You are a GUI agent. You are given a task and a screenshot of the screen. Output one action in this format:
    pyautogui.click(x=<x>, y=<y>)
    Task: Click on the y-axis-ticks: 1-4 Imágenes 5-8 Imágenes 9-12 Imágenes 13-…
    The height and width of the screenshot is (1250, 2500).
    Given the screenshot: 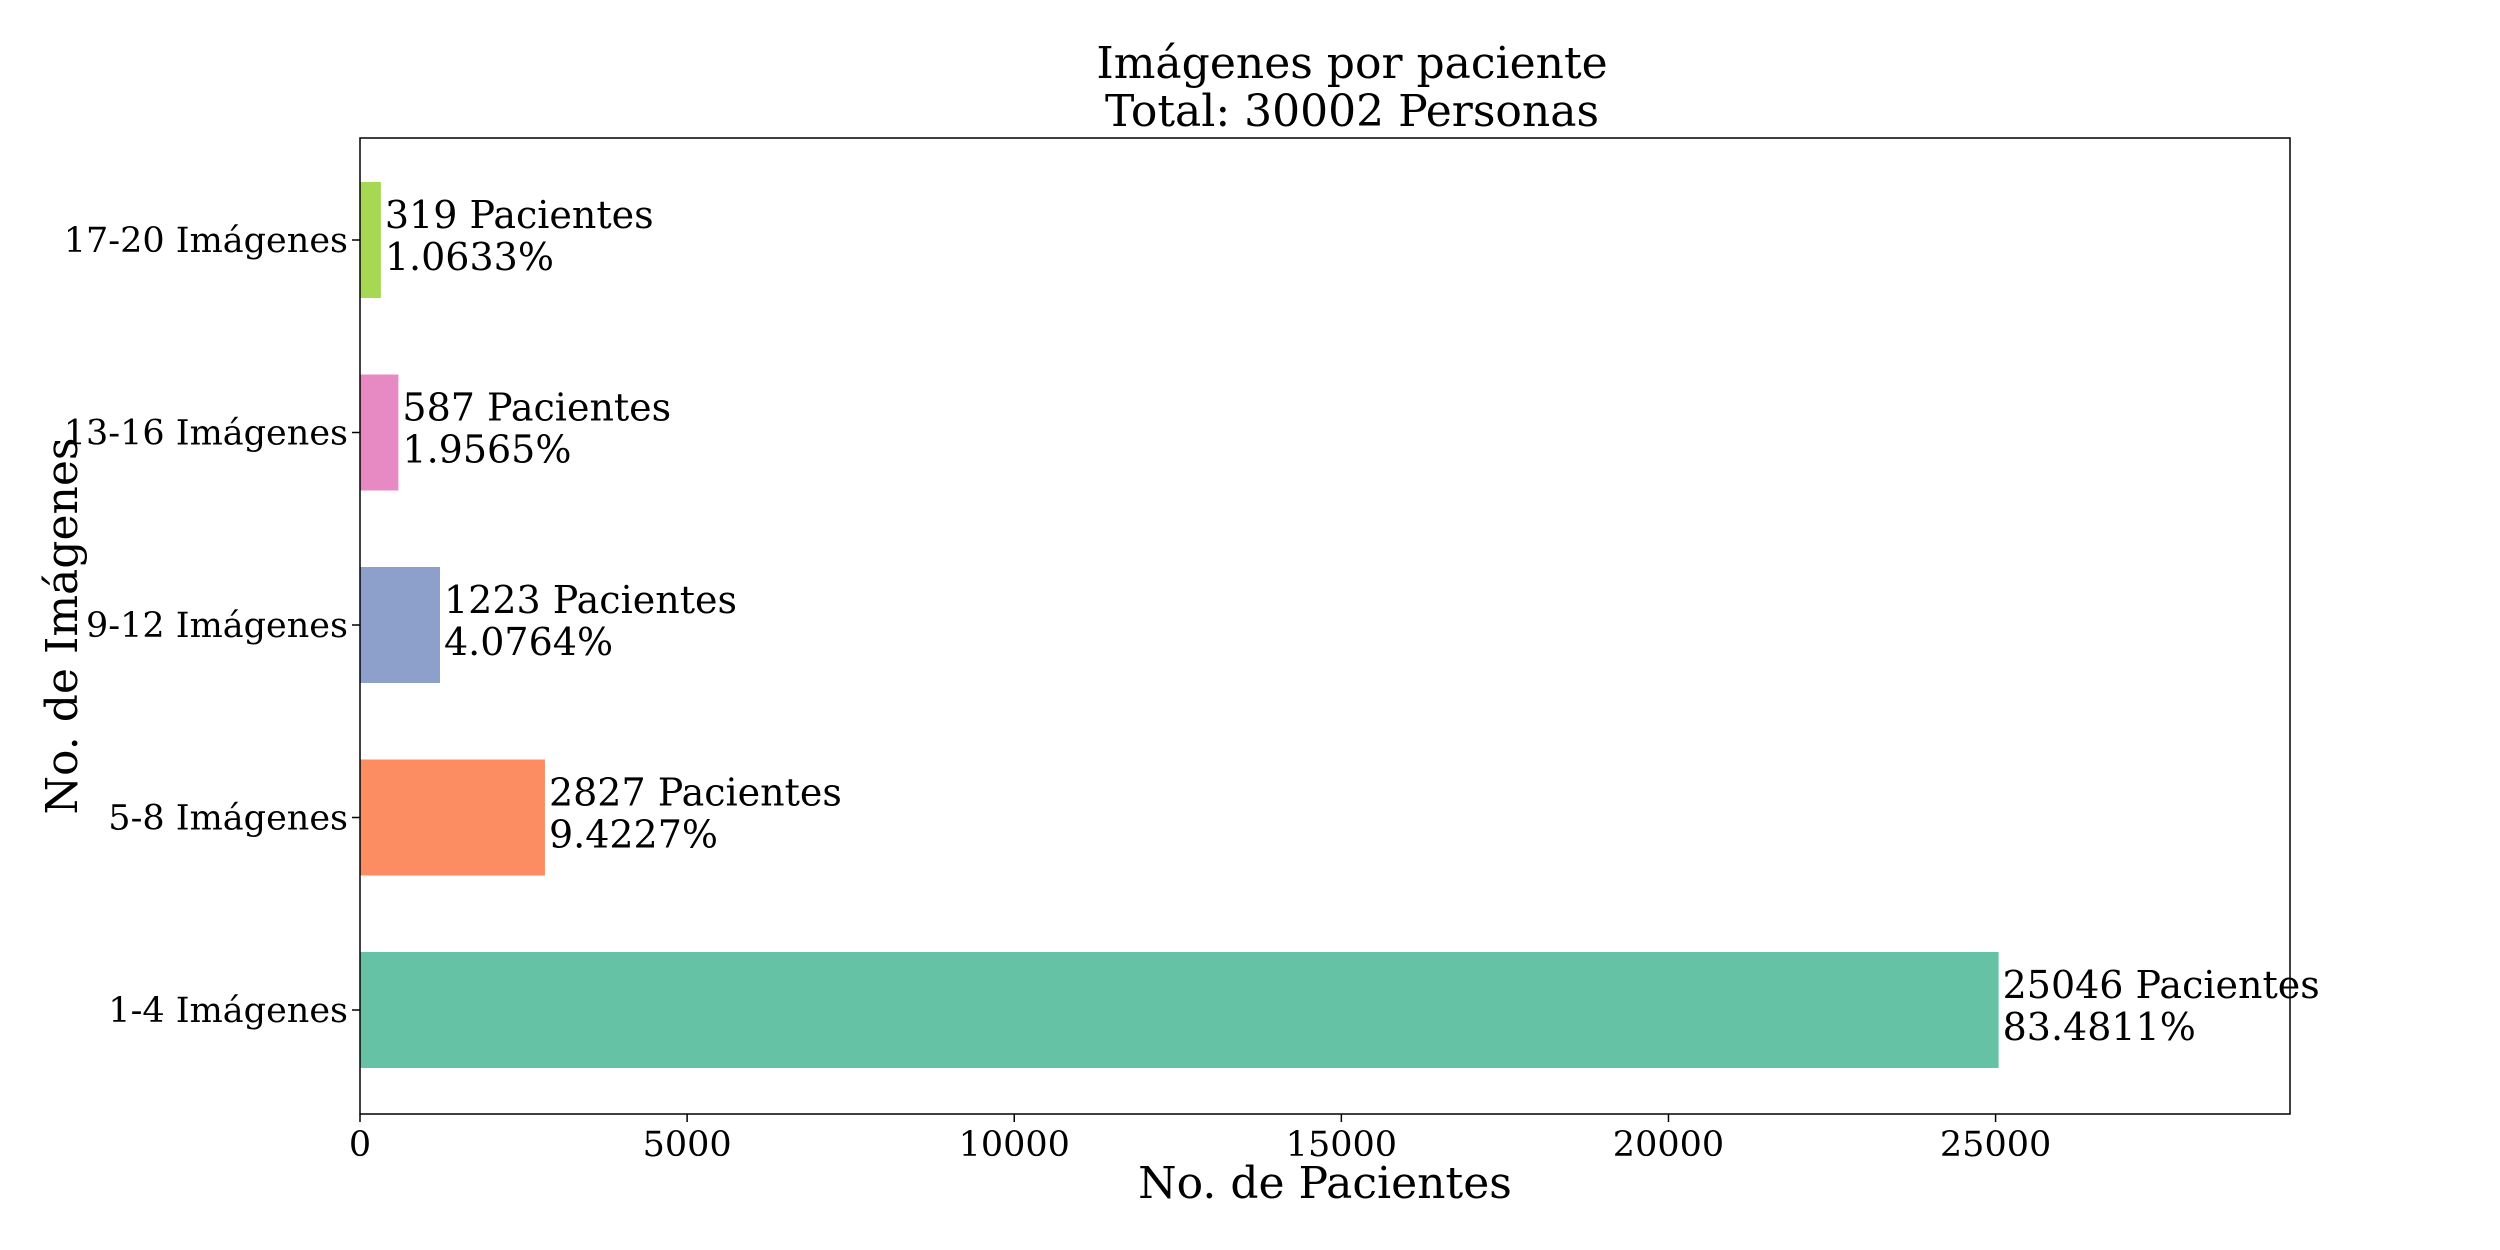 What is the action you would take?
    pyautogui.click(x=212, y=626)
    